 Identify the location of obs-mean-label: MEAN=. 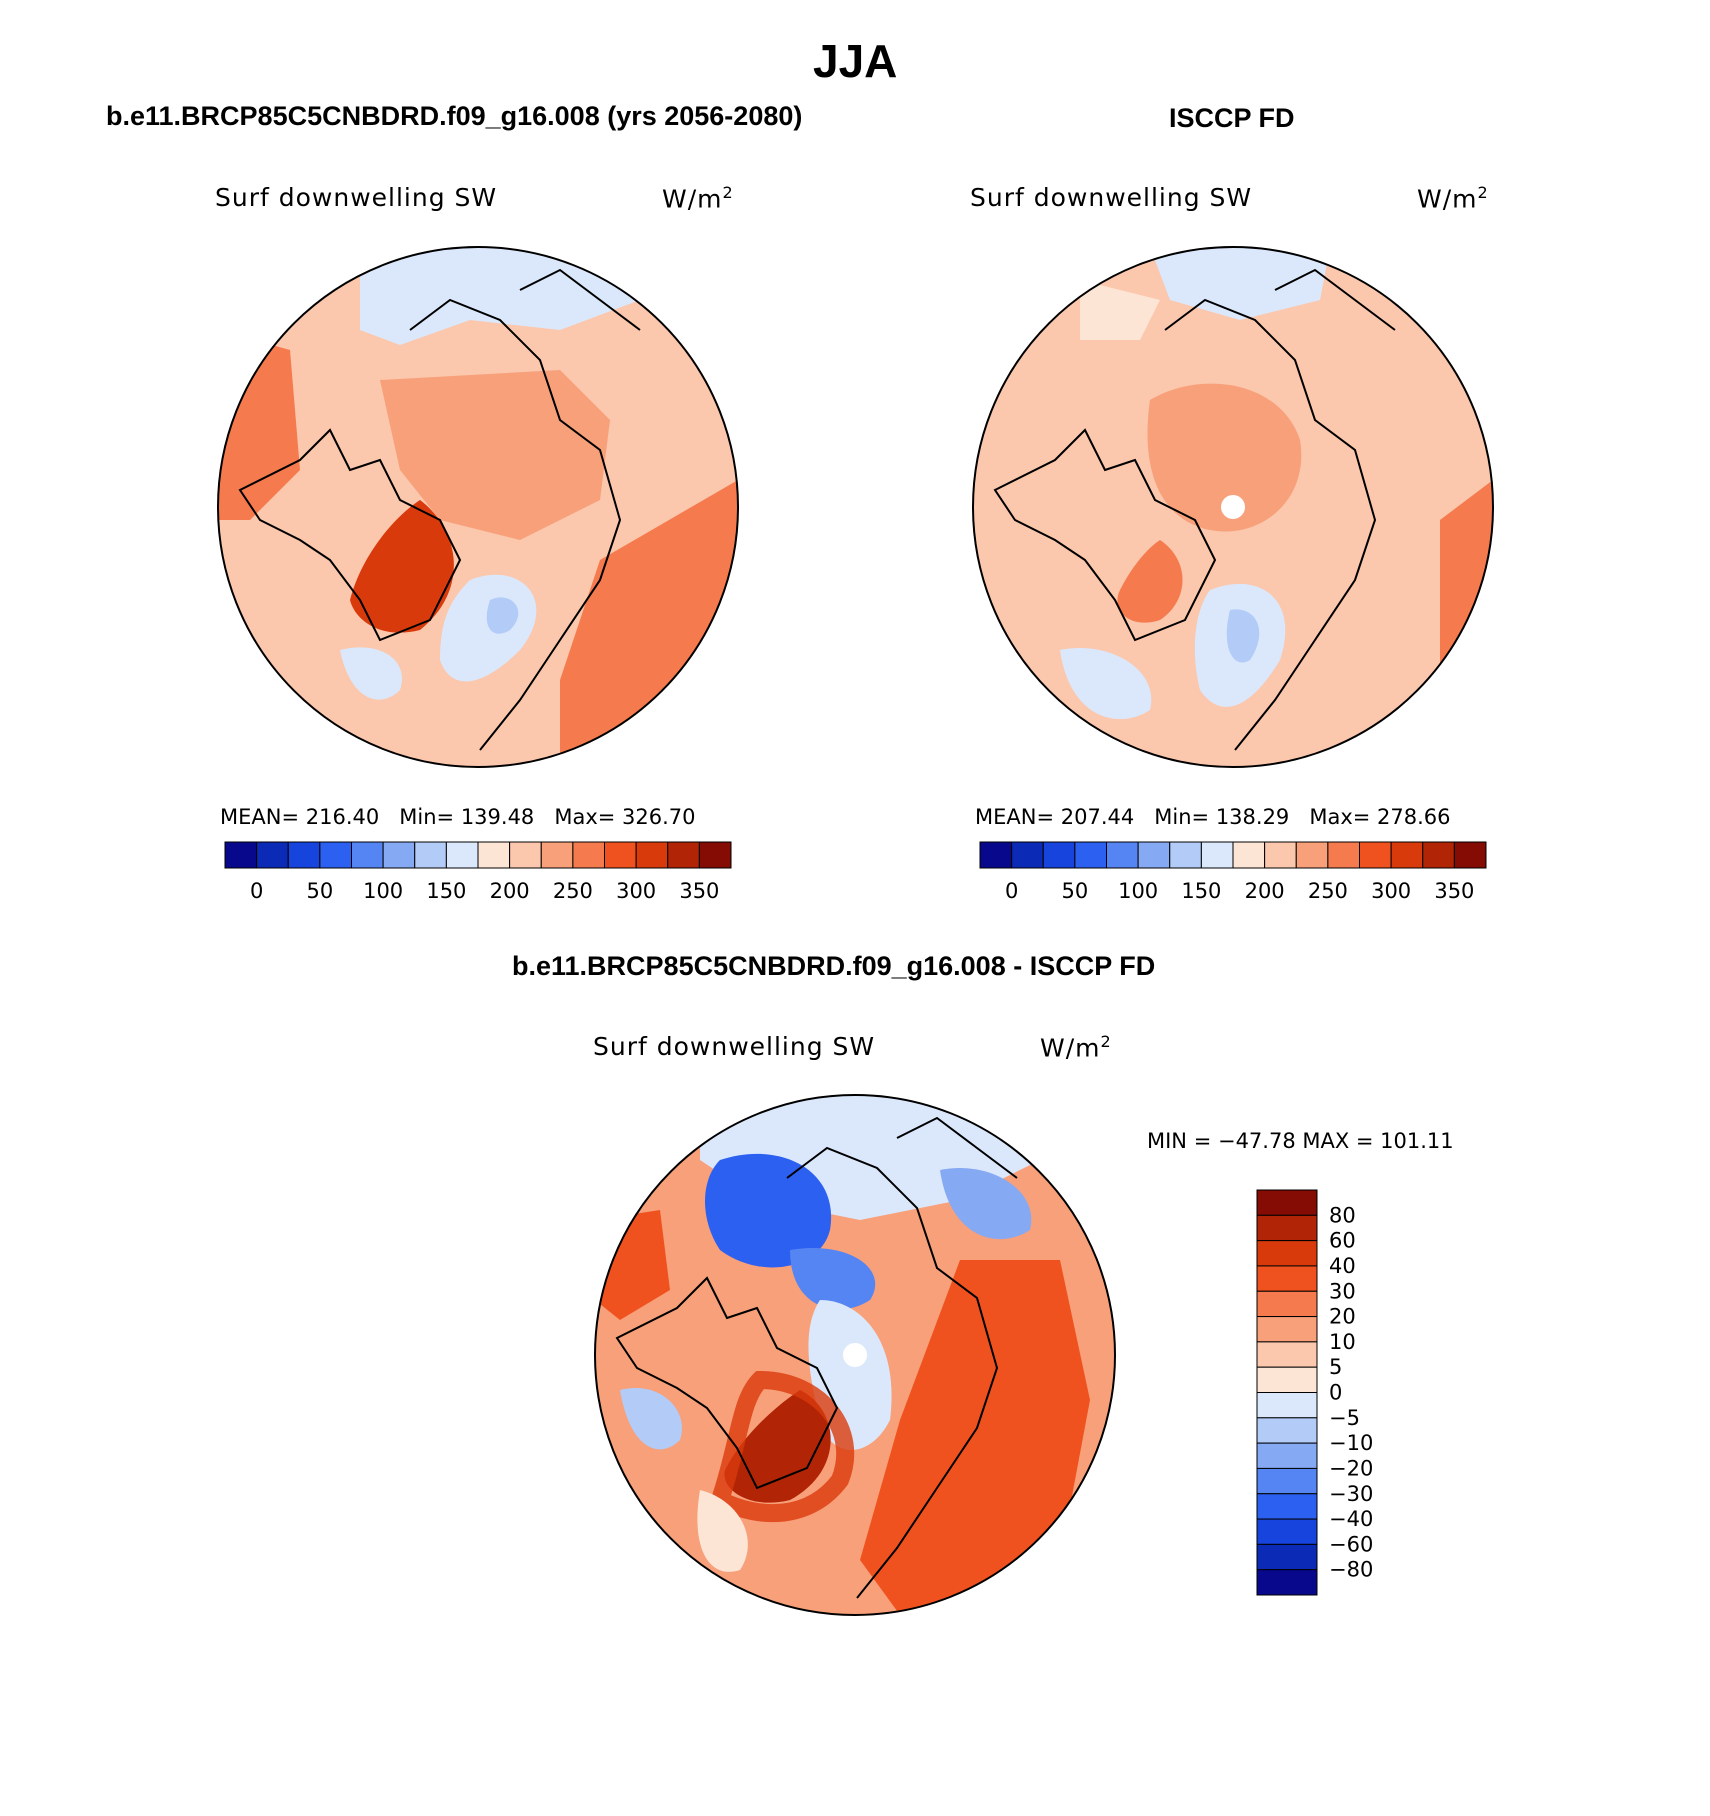
(1015, 817).